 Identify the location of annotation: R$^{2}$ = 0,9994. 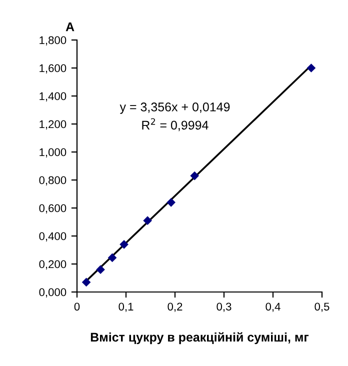
(175, 125).